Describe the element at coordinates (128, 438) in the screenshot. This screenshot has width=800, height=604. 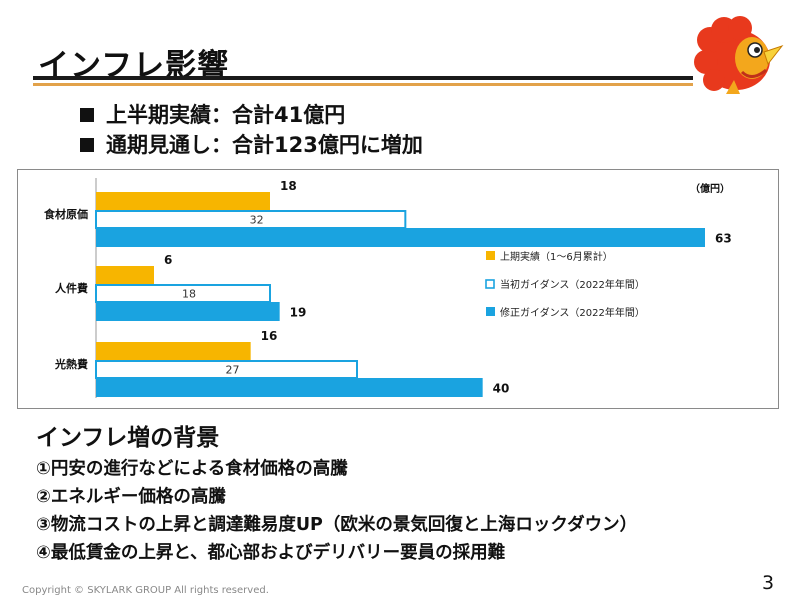
I see `background-heading: インフレ増の背景` at that location.